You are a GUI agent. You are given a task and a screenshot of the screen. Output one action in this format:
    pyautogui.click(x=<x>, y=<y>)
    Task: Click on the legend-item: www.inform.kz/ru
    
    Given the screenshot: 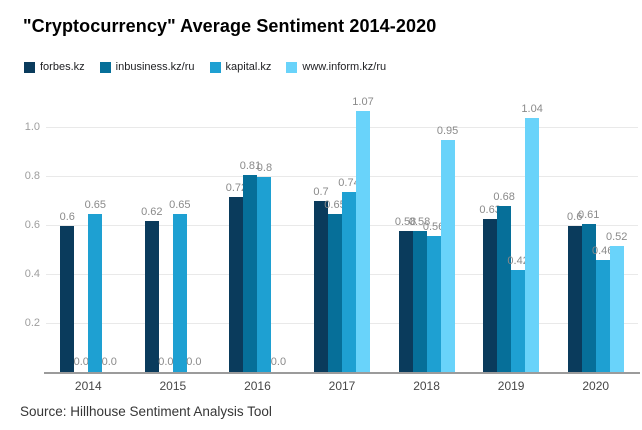 What is the action you would take?
    pyautogui.click(x=336, y=67)
    